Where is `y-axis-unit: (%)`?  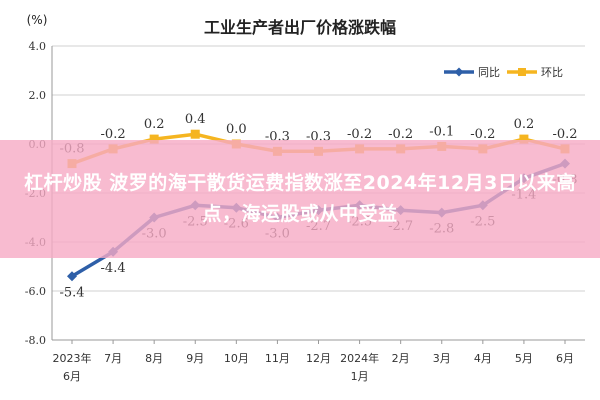 y-axis-unit: (%) is located at coordinates (37, 20).